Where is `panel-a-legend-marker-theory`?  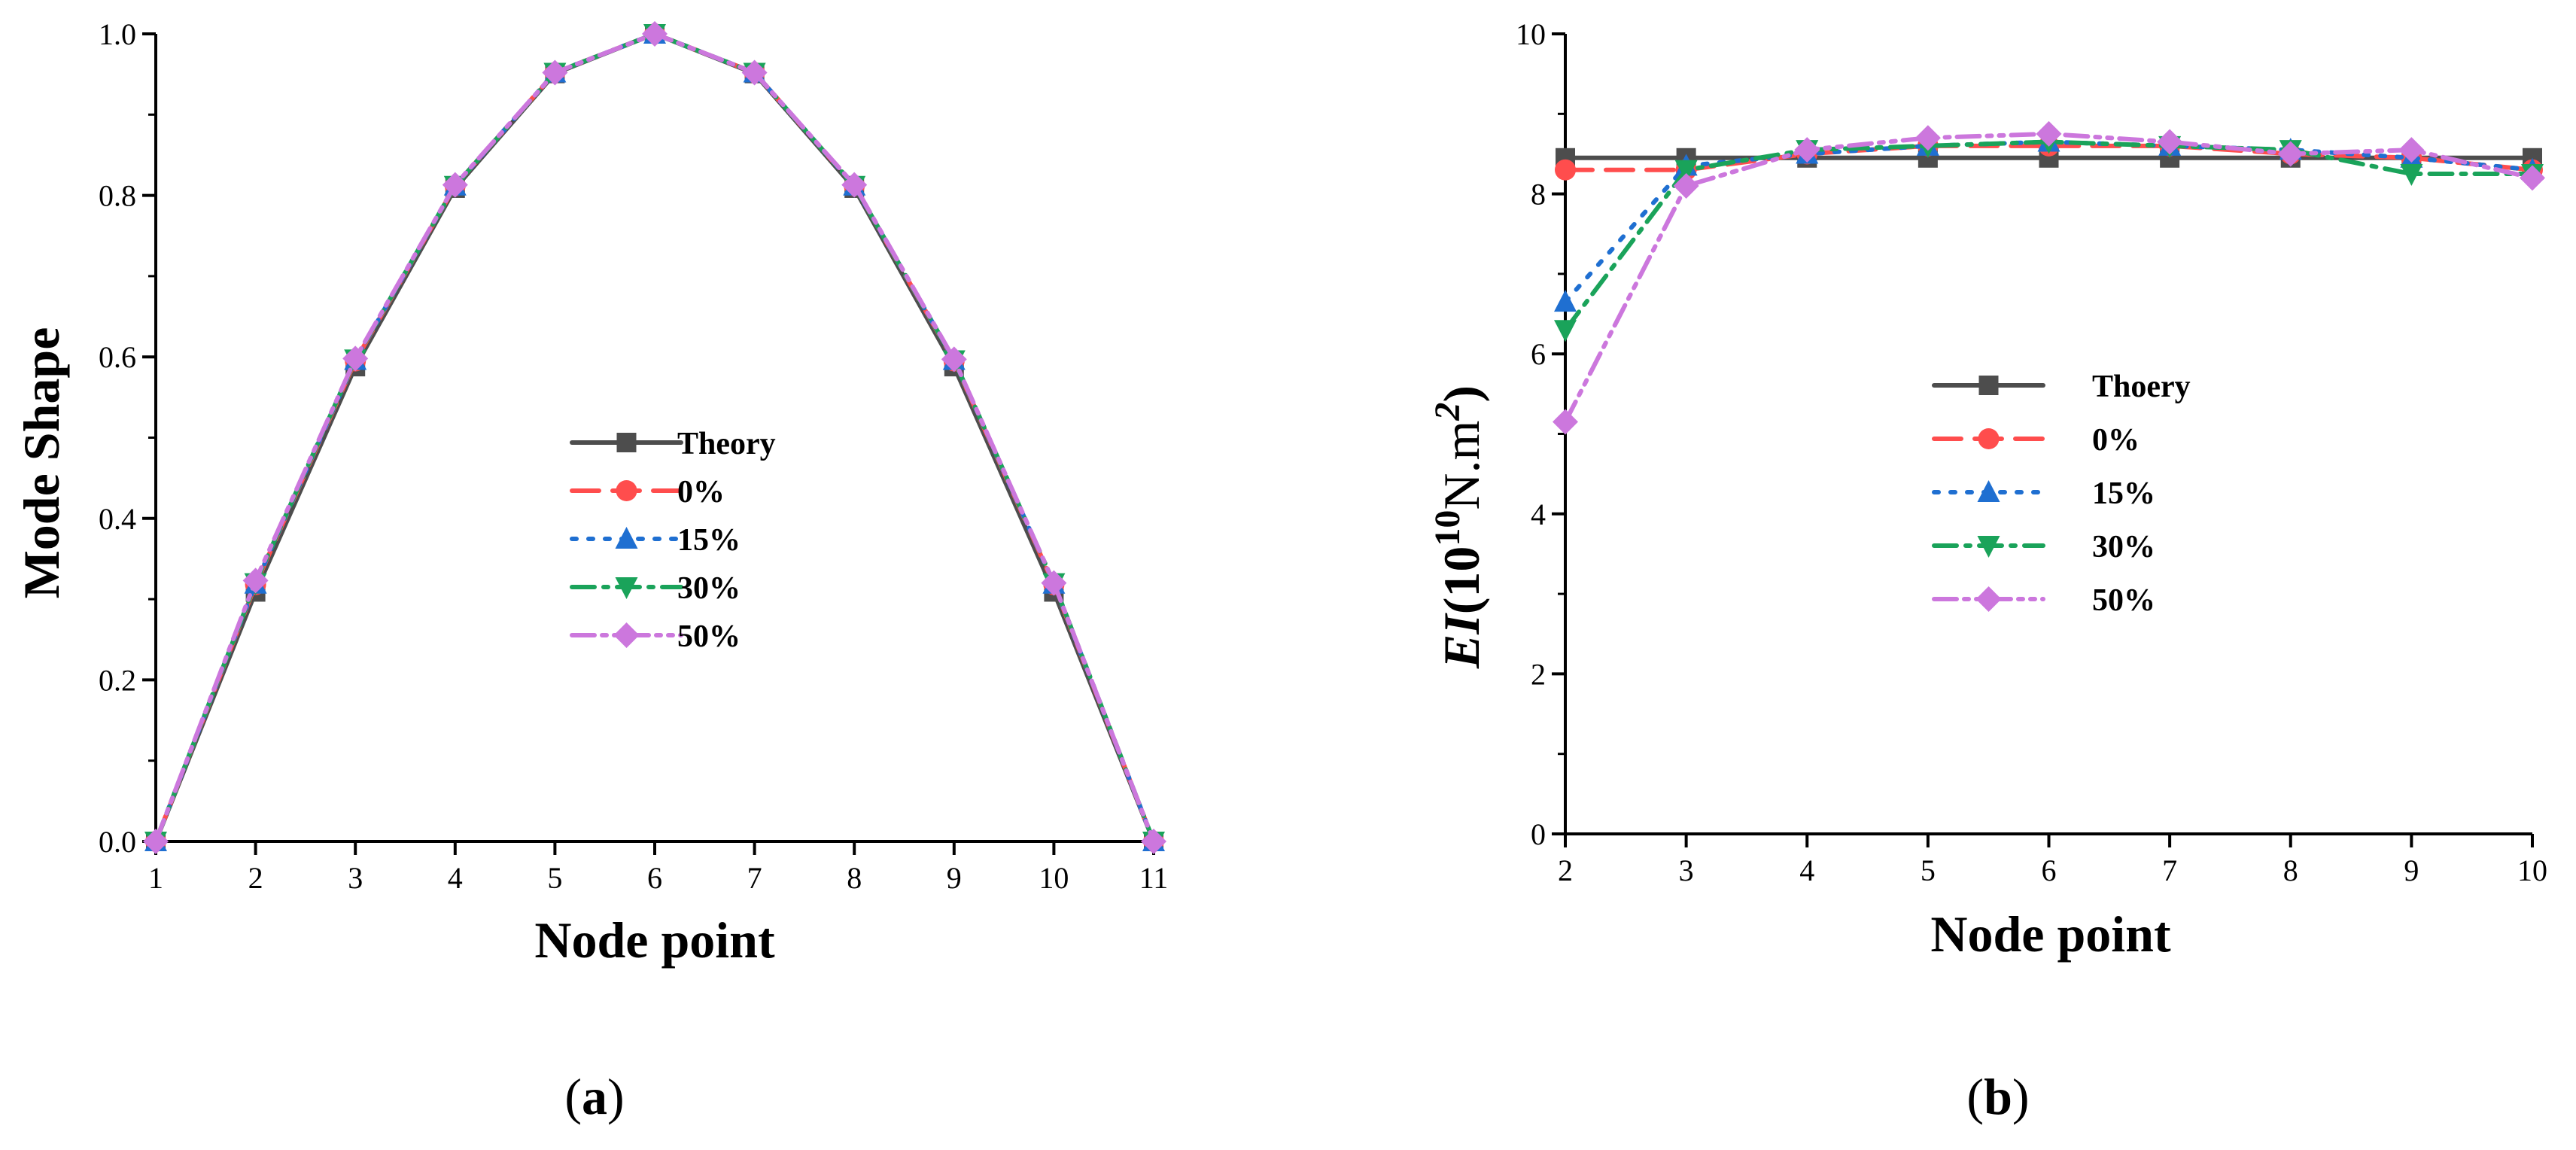 panel-a-legend-marker-theory is located at coordinates (626, 442).